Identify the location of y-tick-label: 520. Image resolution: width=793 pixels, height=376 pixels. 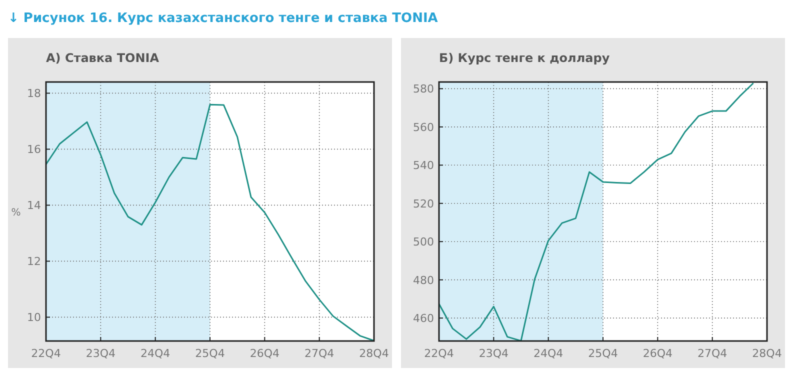
(423, 203).